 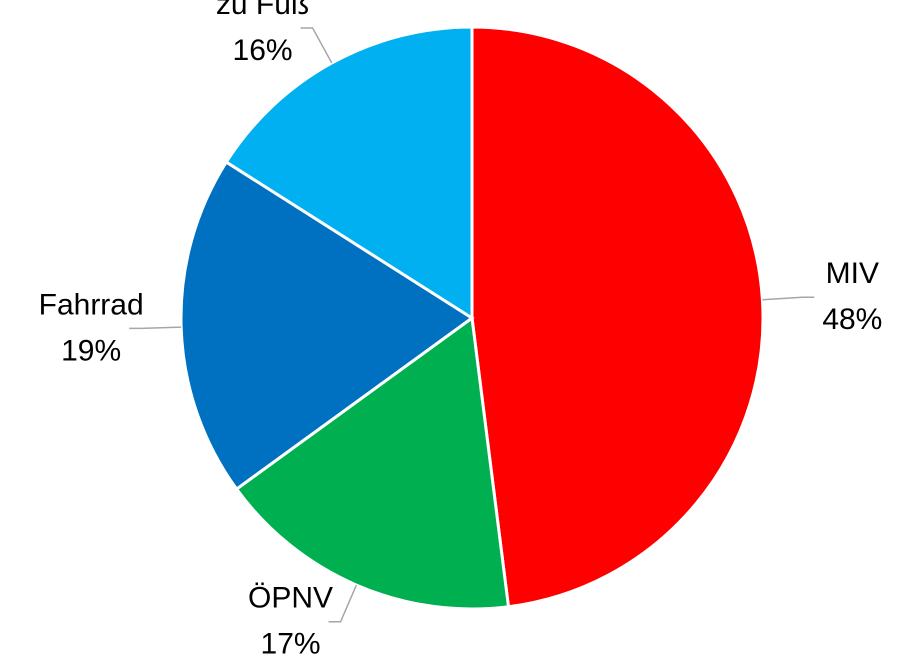 What do you see at coordinates (290, 598) in the screenshot?
I see `slice-label: ÖPNV` at bounding box center [290, 598].